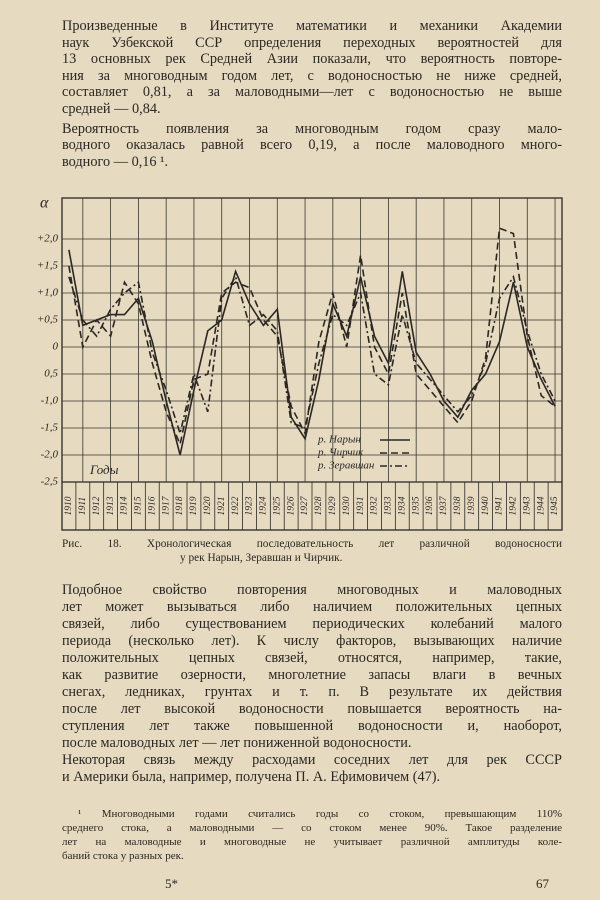 The image size is (600, 900). Describe the element at coordinates (250, 505) in the screenshot. I see `x-tick-label: 1923` at that location.